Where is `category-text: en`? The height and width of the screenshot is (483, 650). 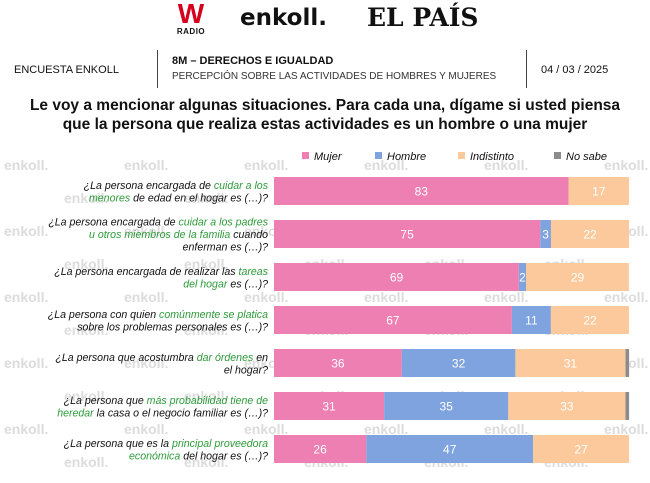
category-text: en is located at coordinates (260, 358).